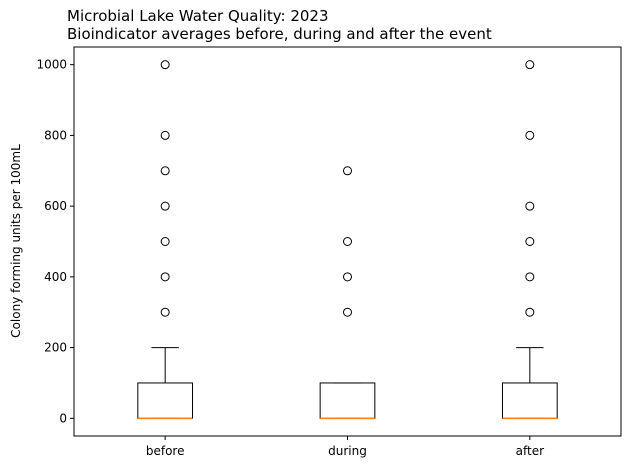  Describe the element at coordinates (55, 277) in the screenshot. I see `y-tick-label: 400` at that location.